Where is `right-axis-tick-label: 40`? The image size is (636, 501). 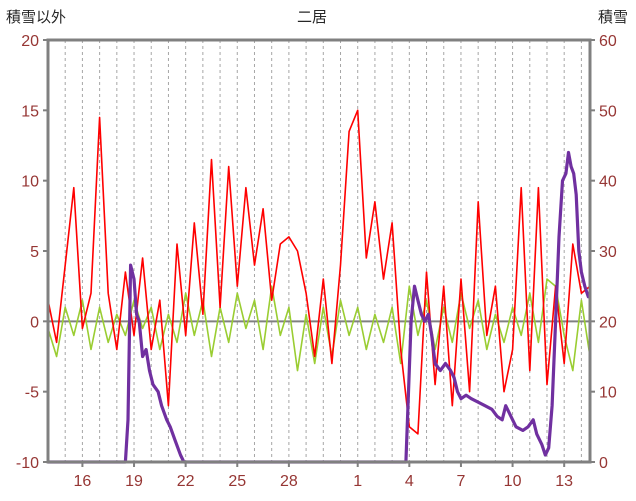 right-axis-tick-label: 40 is located at coordinates (608, 182).